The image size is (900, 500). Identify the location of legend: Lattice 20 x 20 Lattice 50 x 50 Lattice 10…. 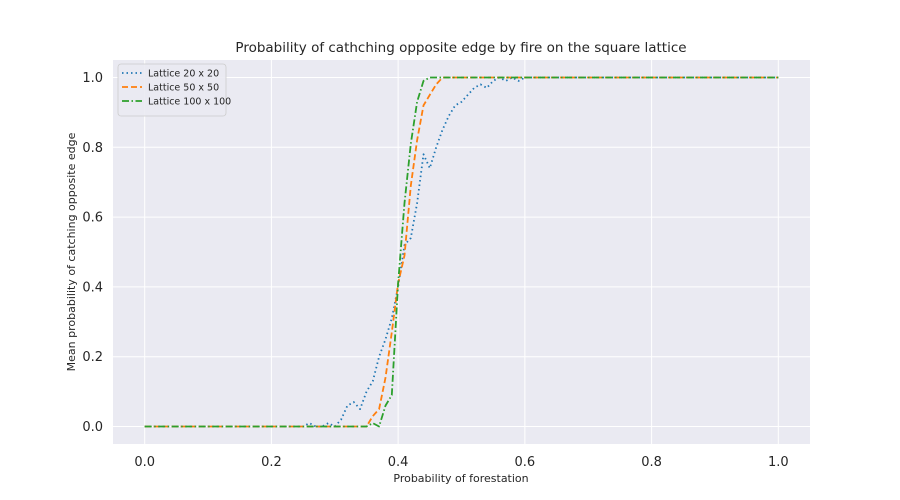
(174, 90).